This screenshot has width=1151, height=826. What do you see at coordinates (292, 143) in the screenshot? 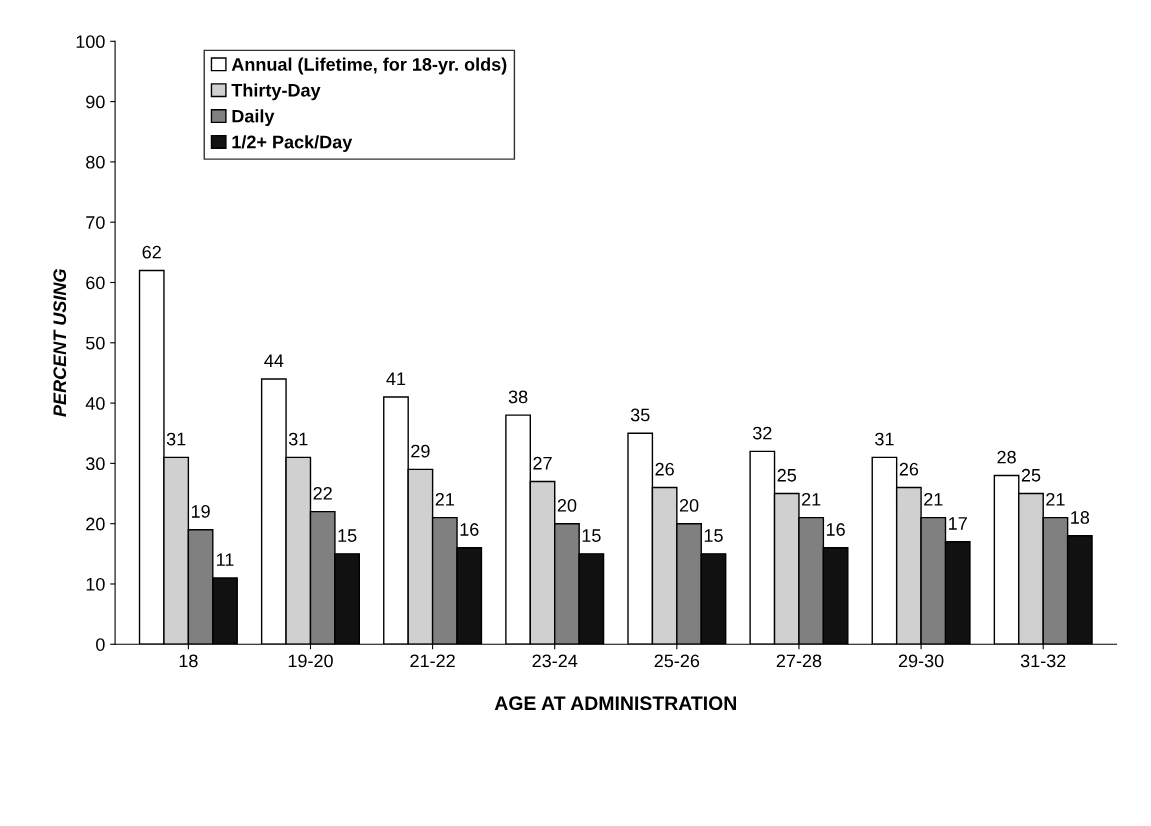
I see `legend-label: 1/2+ Pack/Day` at bounding box center [292, 143].